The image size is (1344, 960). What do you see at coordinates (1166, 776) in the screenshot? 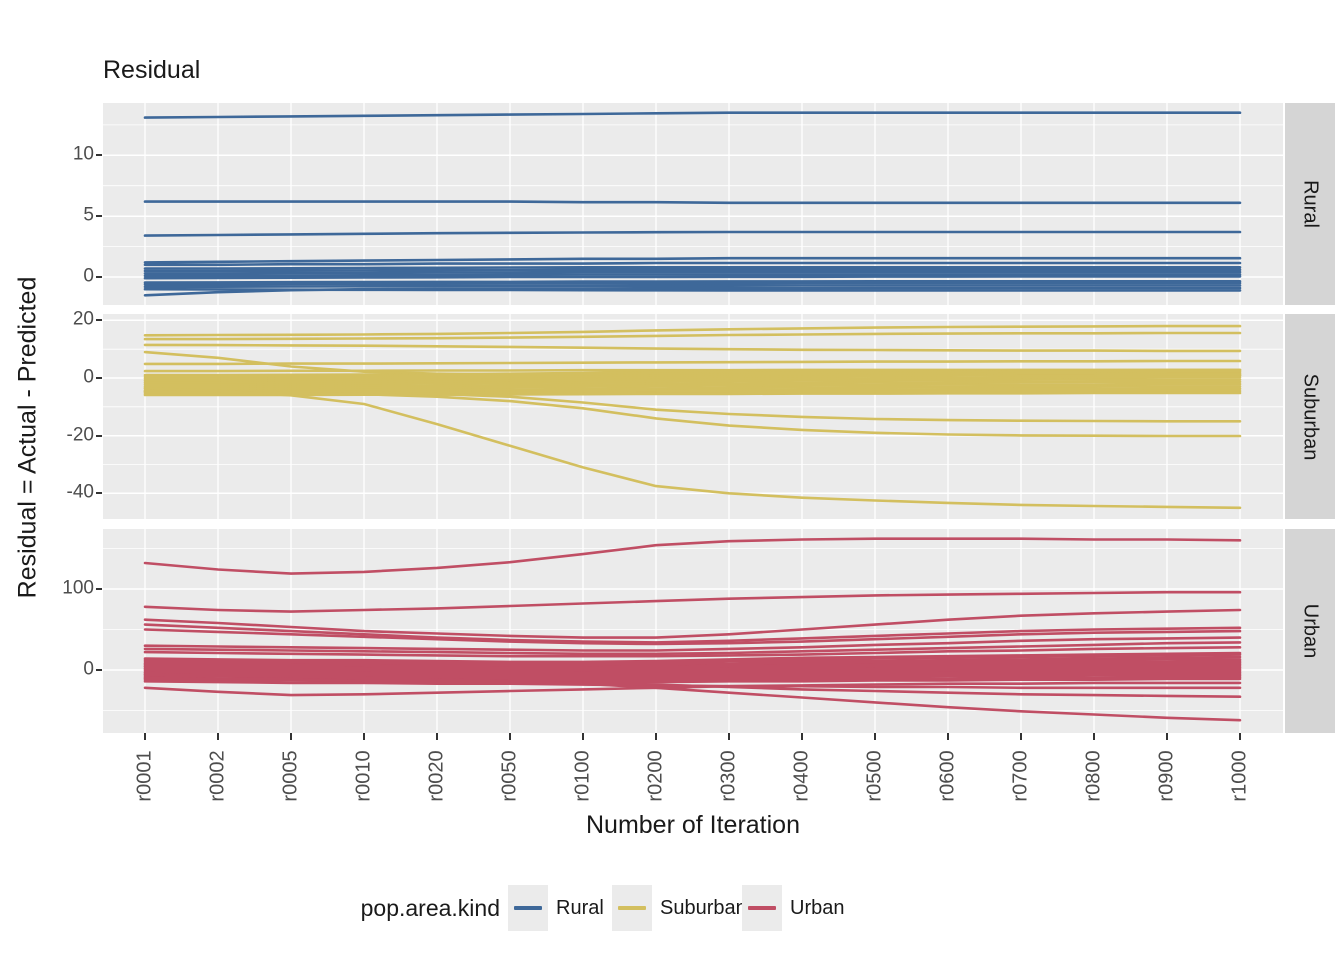
I see `x-tick-label-text: r0900` at bounding box center [1166, 776].